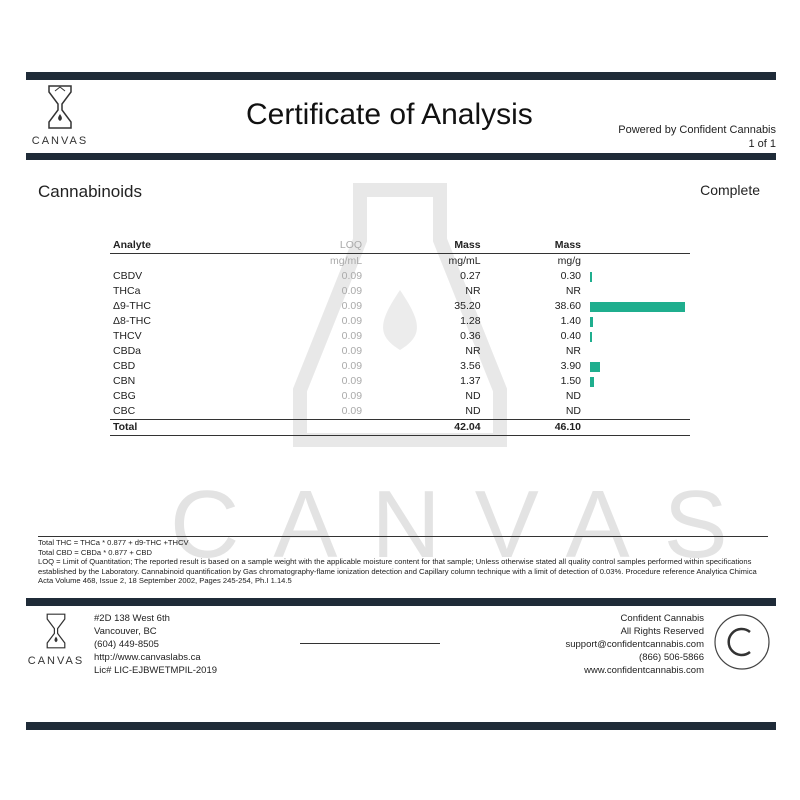  Describe the element at coordinates (570, 336) in the screenshot. I see `mass-mgg: 0.40` at that location.